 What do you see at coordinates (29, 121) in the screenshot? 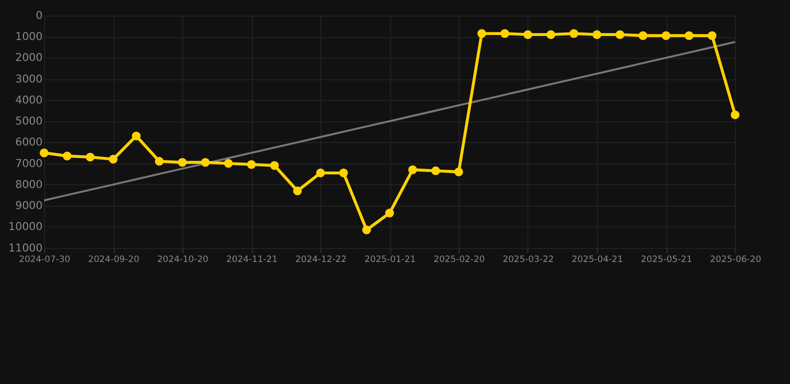
I see `y-tick-label: 5000` at bounding box center [29, 121].